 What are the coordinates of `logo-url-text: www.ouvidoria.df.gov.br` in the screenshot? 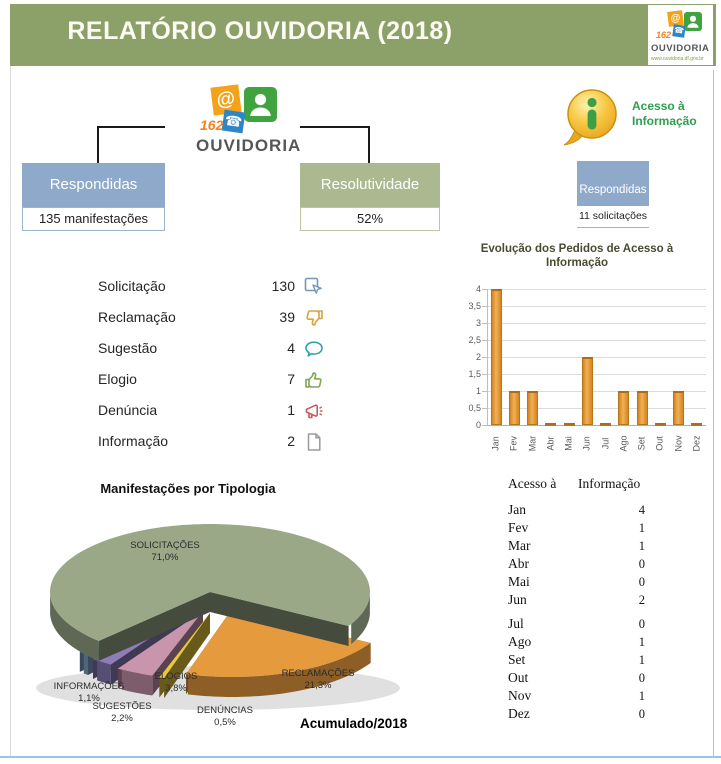 It's located at (677, 59).